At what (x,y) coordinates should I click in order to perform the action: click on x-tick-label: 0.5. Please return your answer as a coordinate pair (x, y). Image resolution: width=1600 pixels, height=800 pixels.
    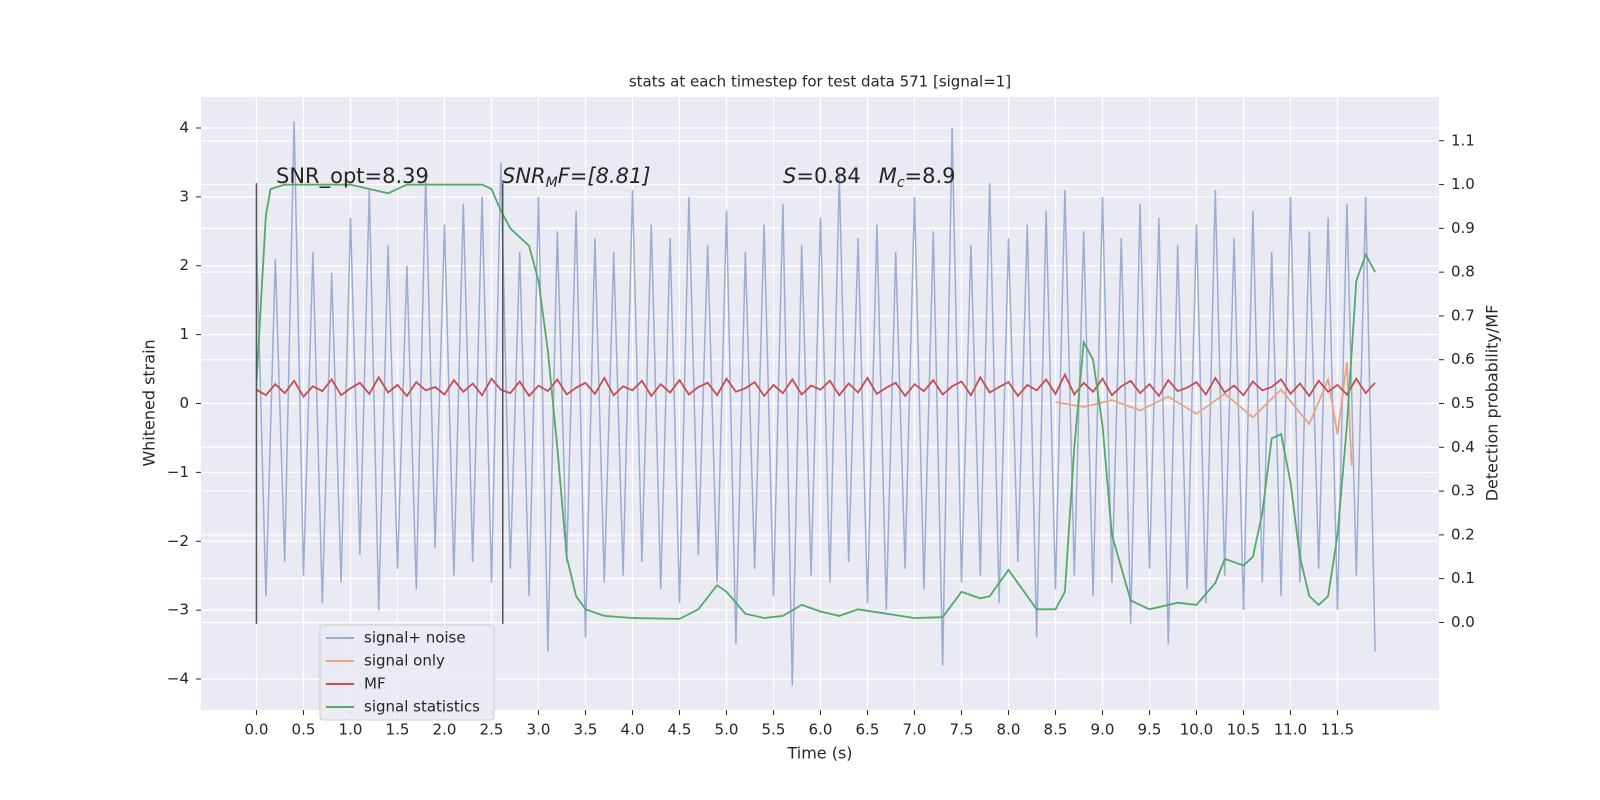
    Looking at the image, I should click on (304, 730).